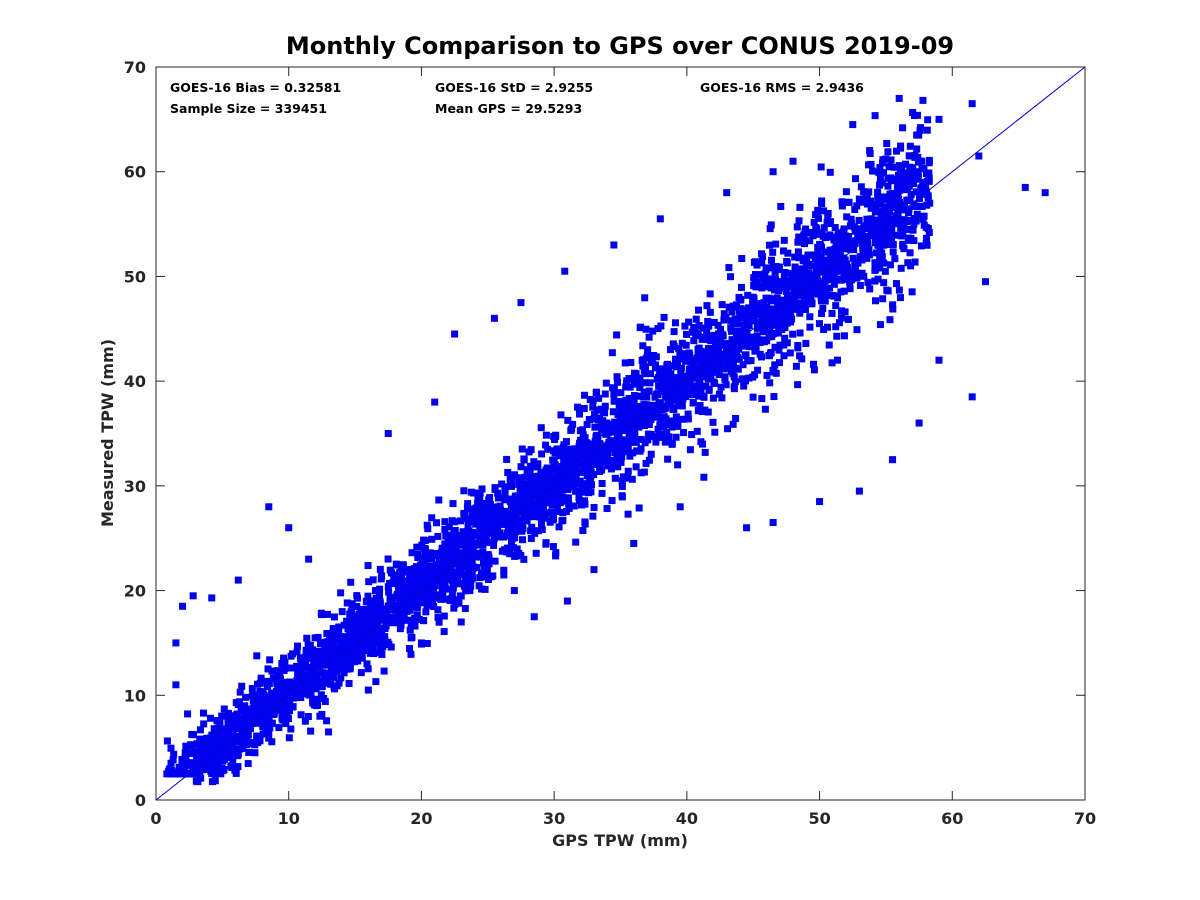 This screenshot has height=900, width=1200. What do you see at coordinates (782, 87) in the screenshot?
I see `stat-rms: GOES-16 RMS = 2.9436` at bounding box center [782, 87].